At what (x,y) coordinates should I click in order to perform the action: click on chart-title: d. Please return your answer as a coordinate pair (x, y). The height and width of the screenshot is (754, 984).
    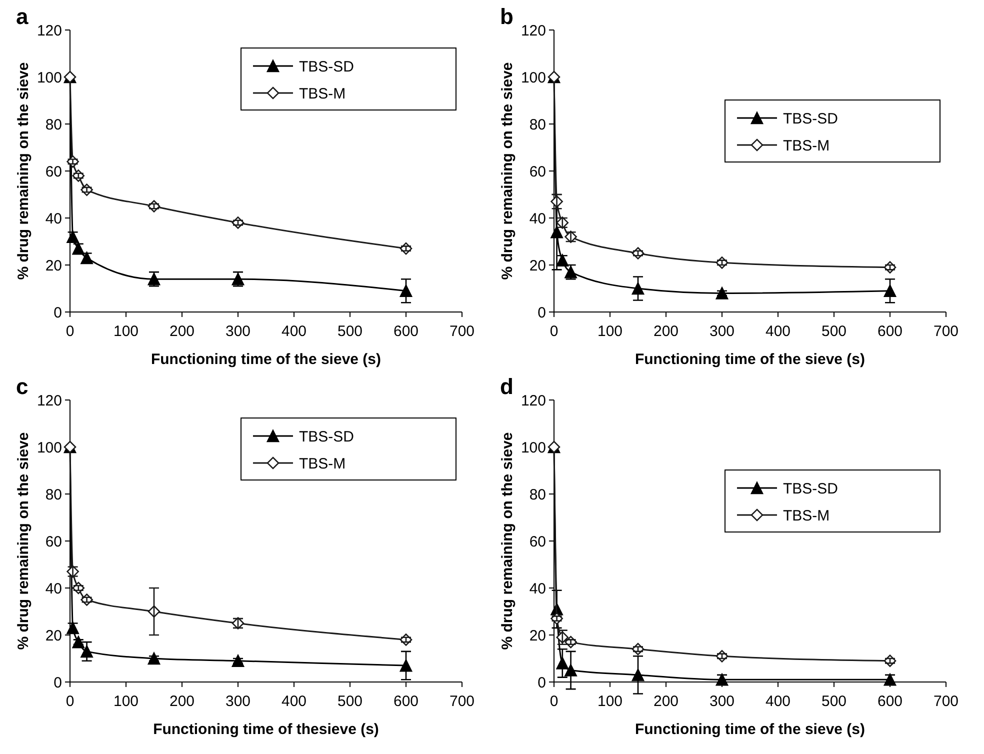
    Looking at the image, I should click on (507, 386).